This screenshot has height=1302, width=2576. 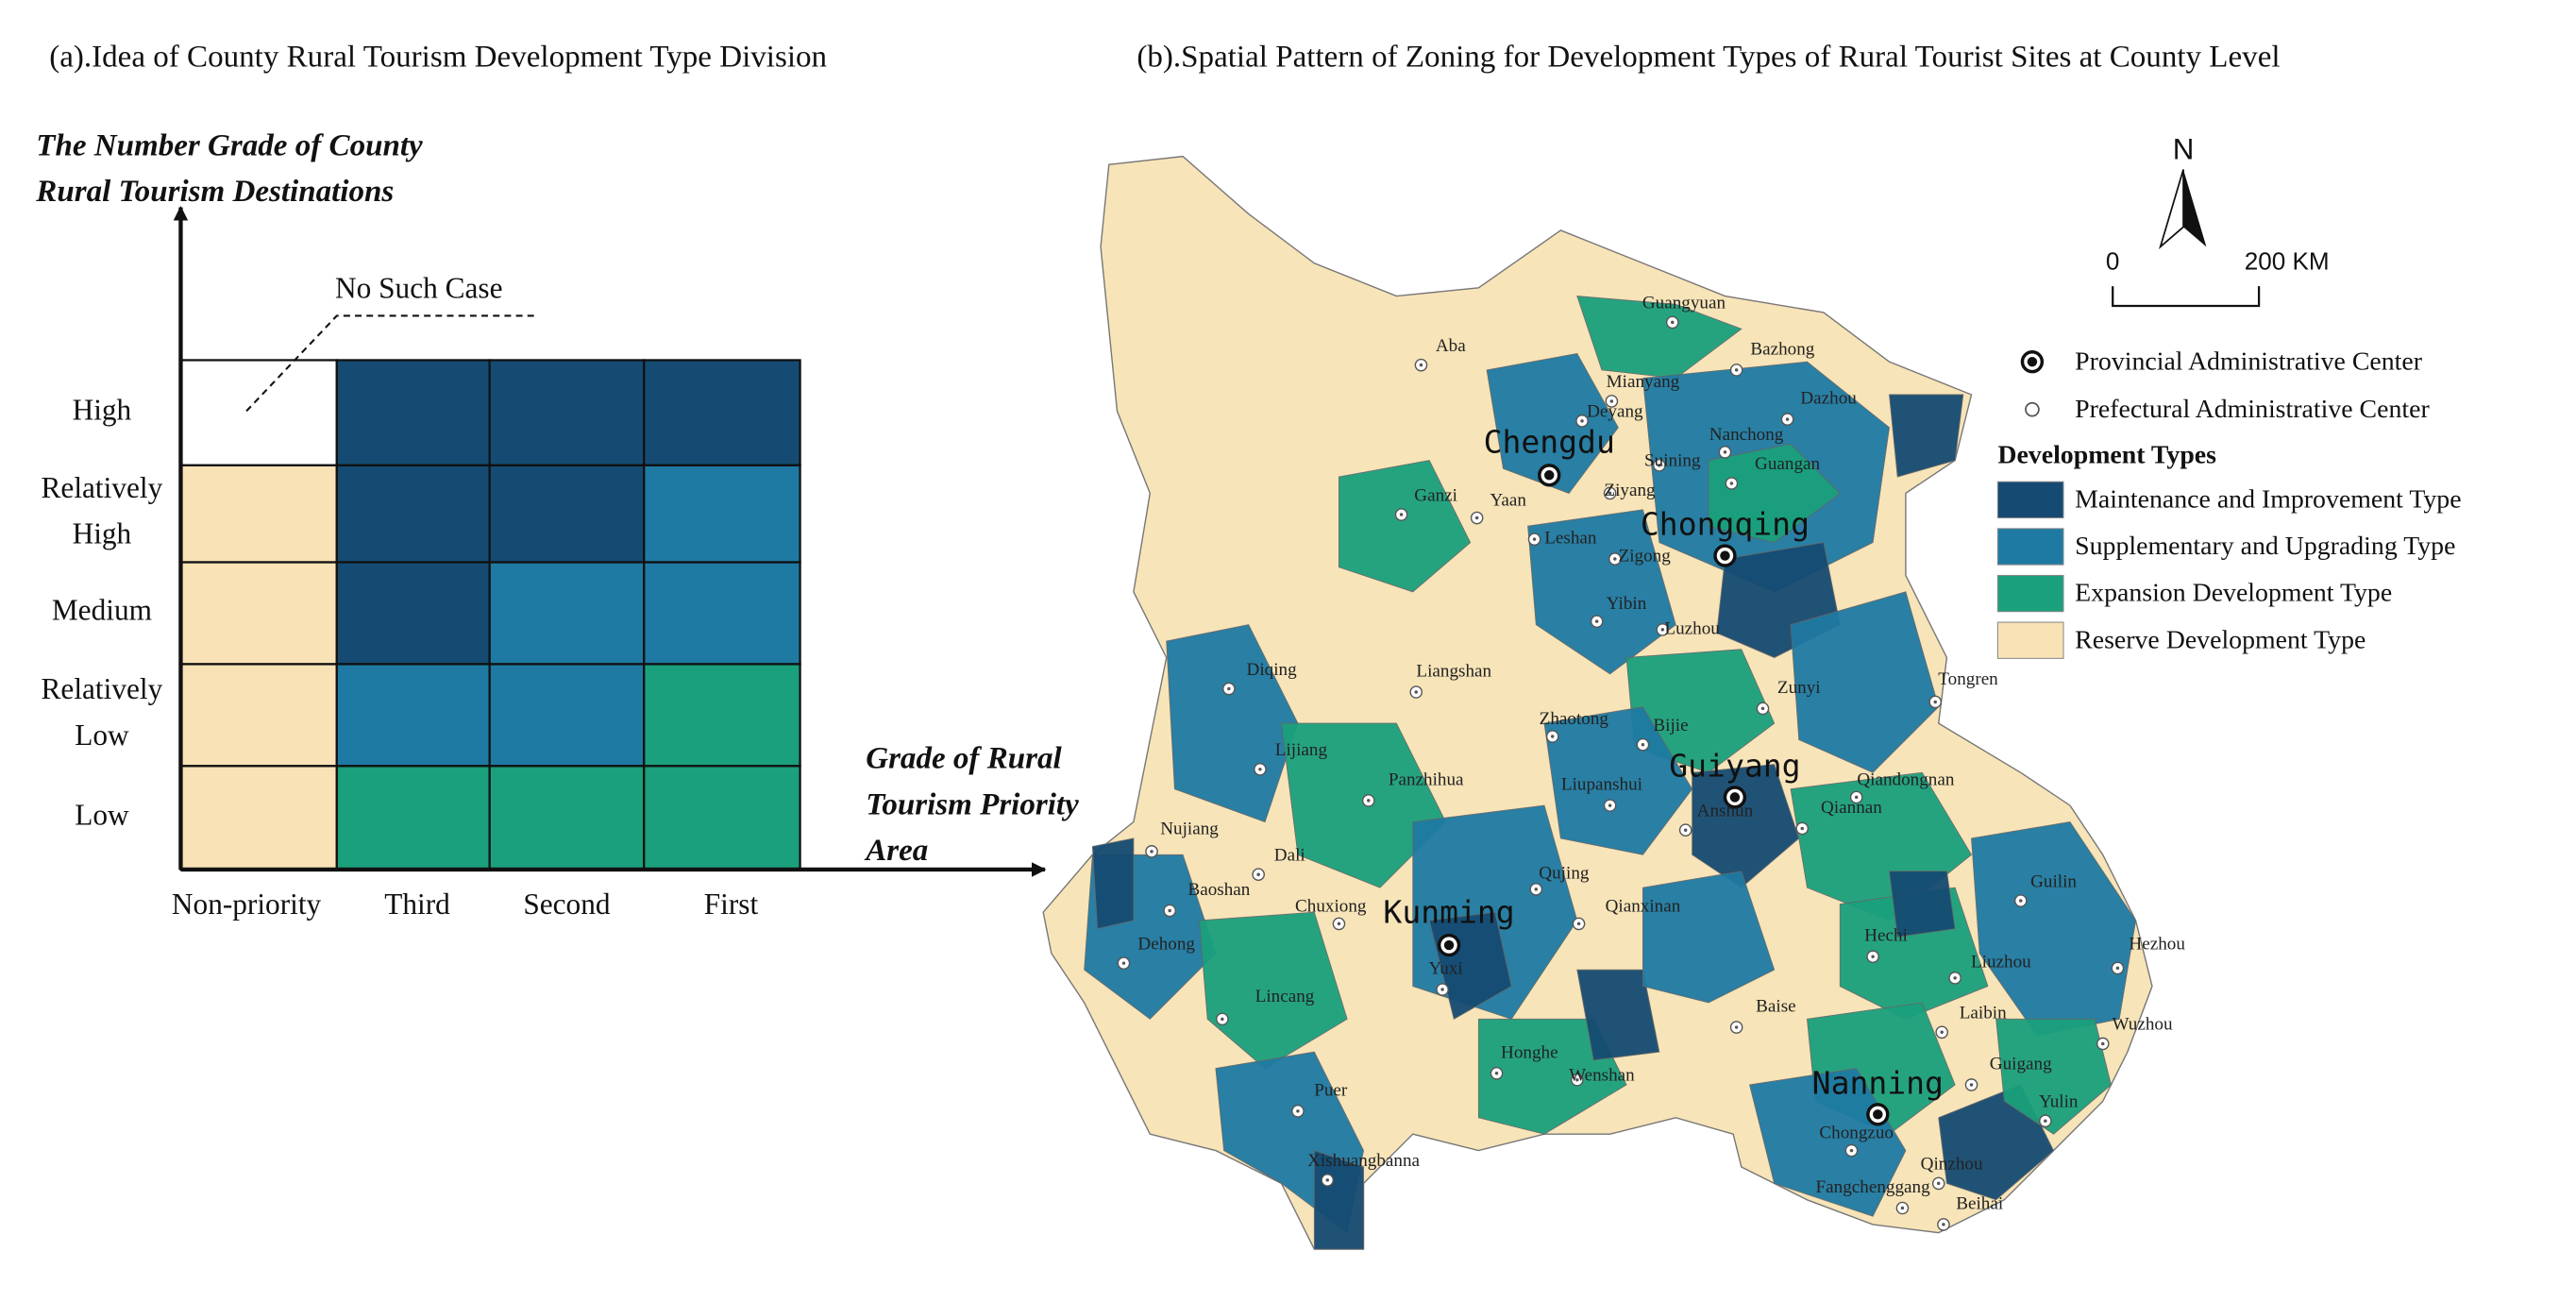 What do you see at coordinates (2195, 208) in the screenshot?
I see `north-arrow` at bounding box center [2195, 208].